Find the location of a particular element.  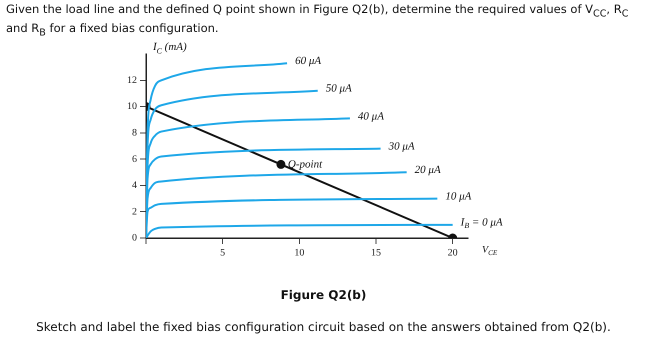

series-label: Q-point is located at coordinates (306, 164).